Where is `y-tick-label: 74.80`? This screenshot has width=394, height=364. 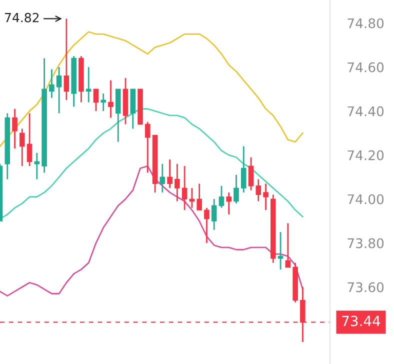
y-tick-label: 74.80 is located at coordinates (366, 23).